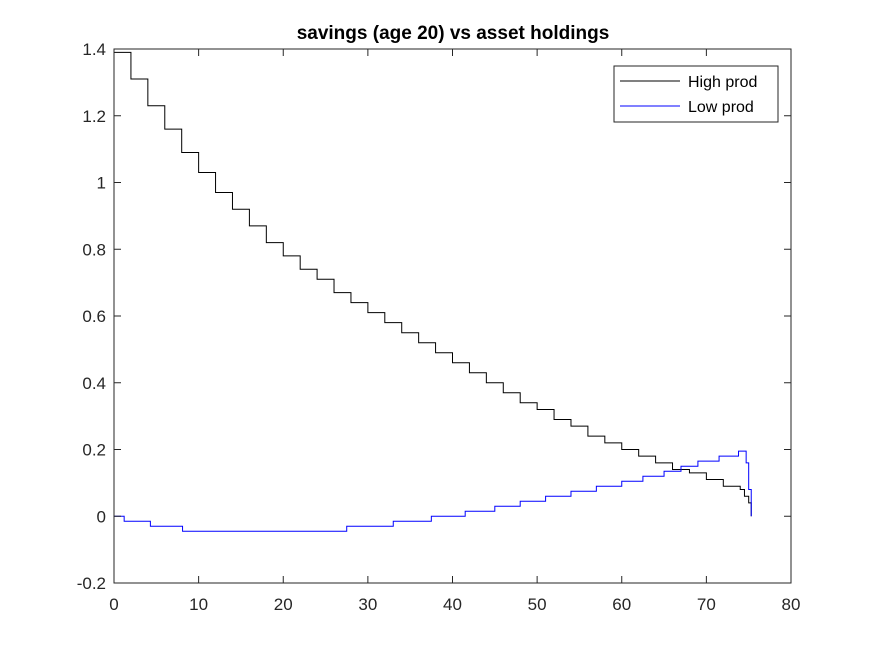 This screenshot has height=656, width=875. What do you see at coordinates (537, 604) in the screenshot?
I see `x-tick-label: 50` at bounding box center [537, 604].